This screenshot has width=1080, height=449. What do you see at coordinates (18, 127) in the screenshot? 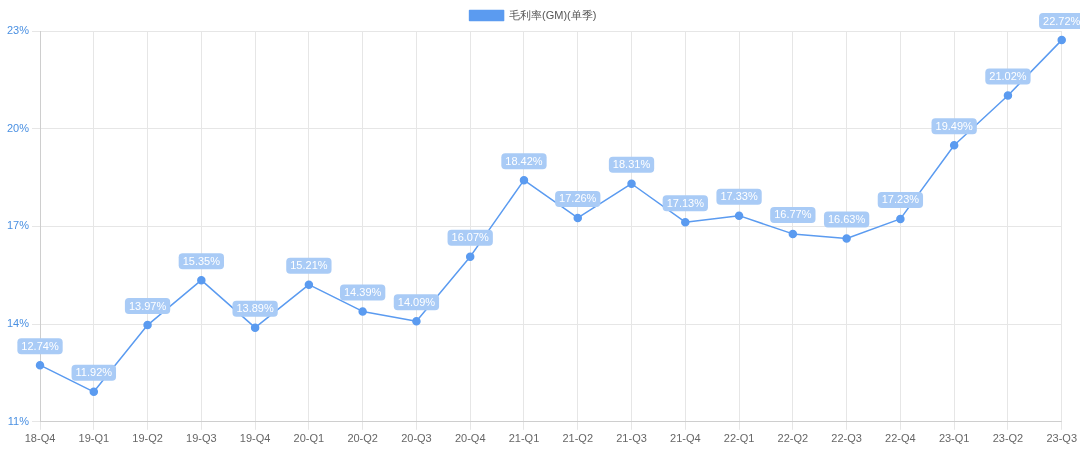
I see `y-tick-label: 20%` at bounding box center [18, 127].